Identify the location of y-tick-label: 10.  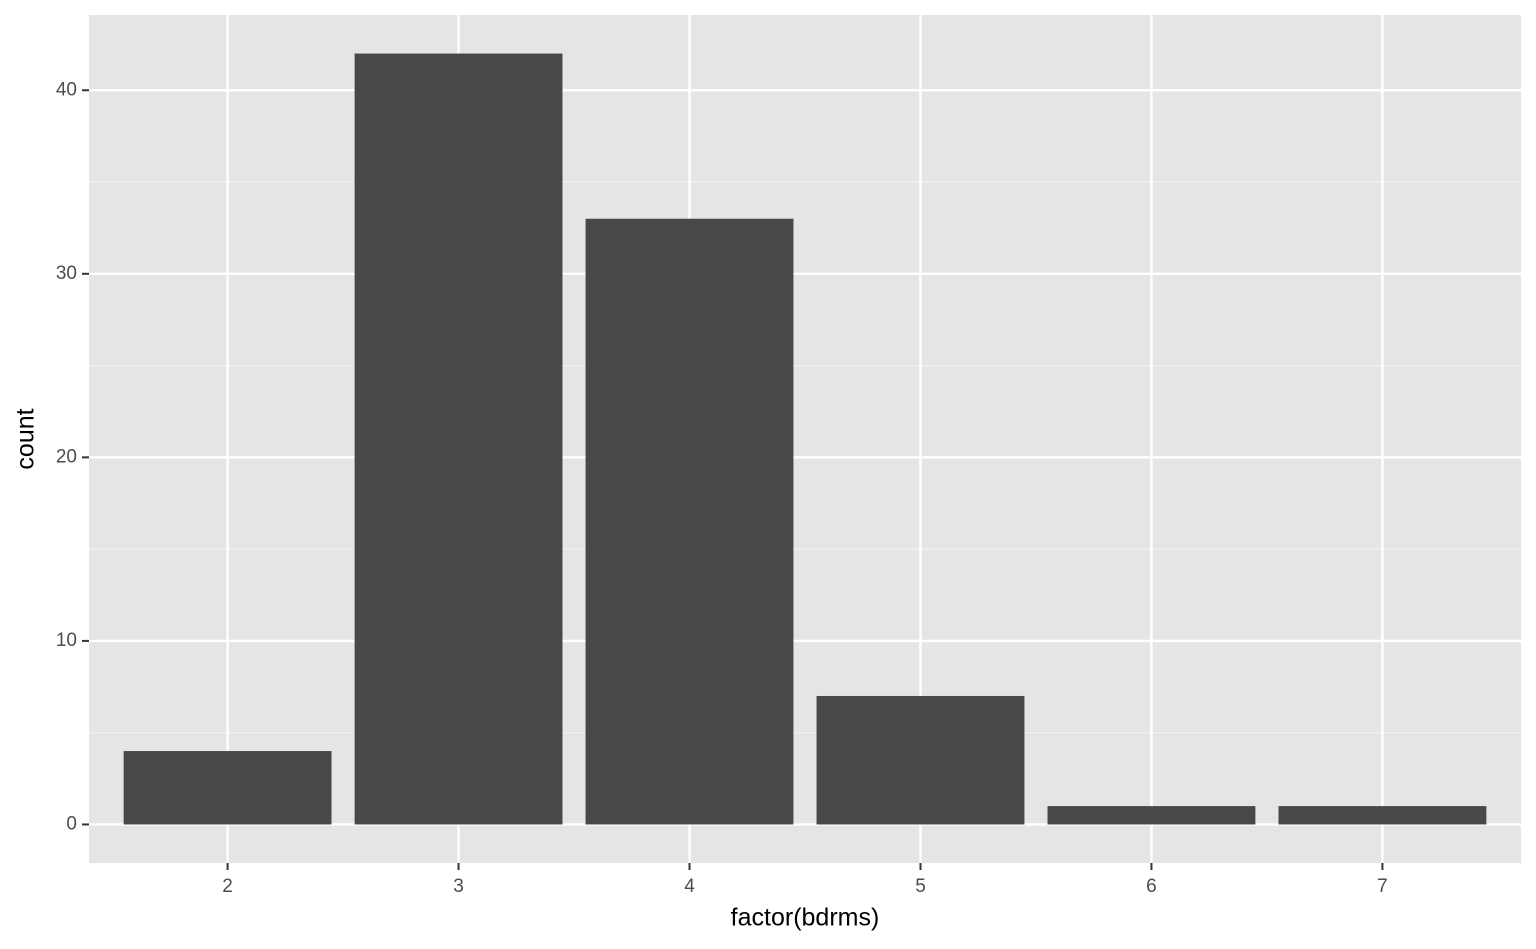
(66, 640).